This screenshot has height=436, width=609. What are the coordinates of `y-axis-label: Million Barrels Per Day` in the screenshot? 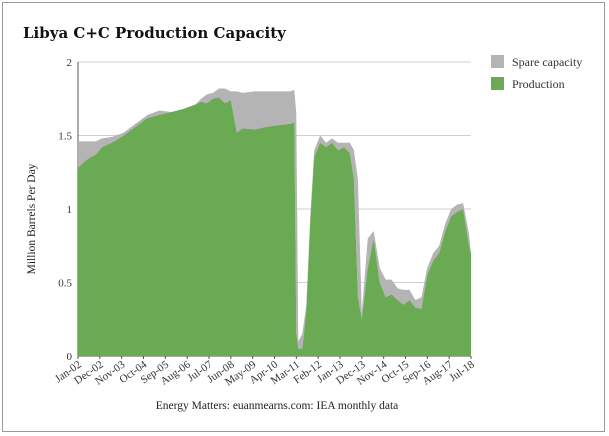 It's located at (32, 218).